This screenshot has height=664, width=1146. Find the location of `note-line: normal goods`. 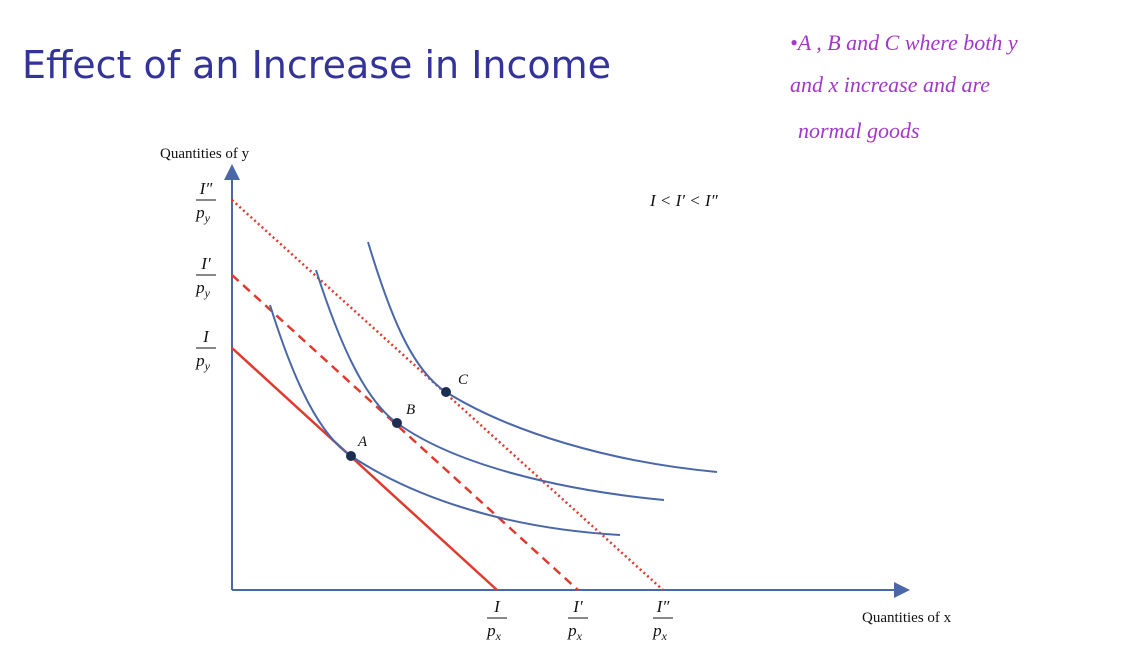

note-line: normal goods is located at coordinates (859, 130).